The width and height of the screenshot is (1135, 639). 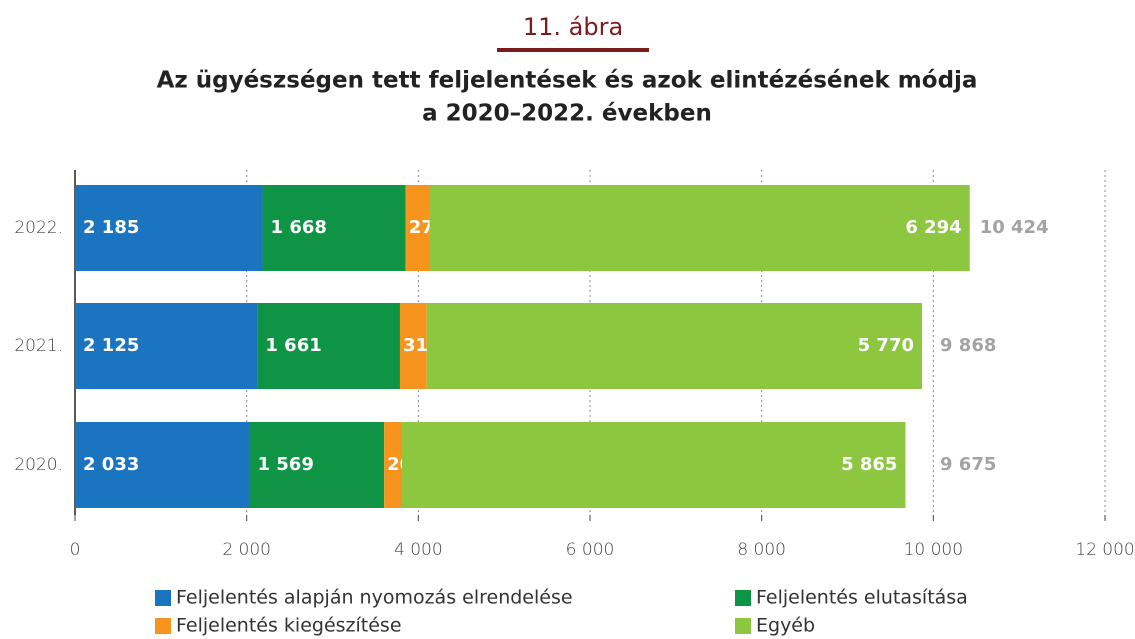 I want to click on figure-underline, so click(x=573, y=50).